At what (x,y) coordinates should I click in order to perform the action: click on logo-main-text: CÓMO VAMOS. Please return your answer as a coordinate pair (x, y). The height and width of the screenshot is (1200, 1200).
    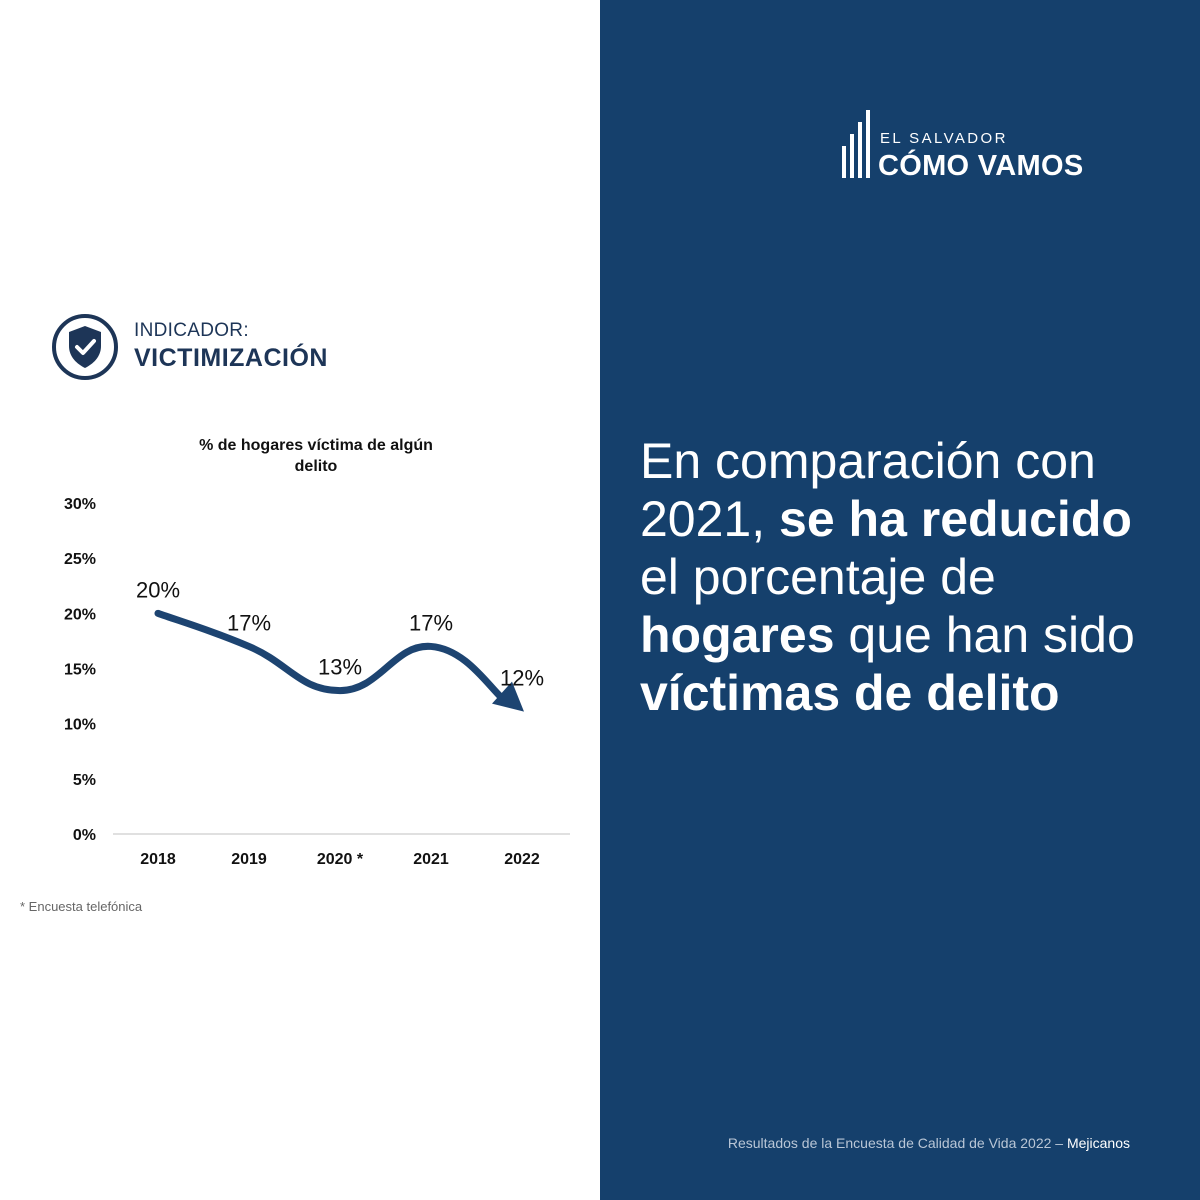
    Looking at the image, I should click on (981, 166).